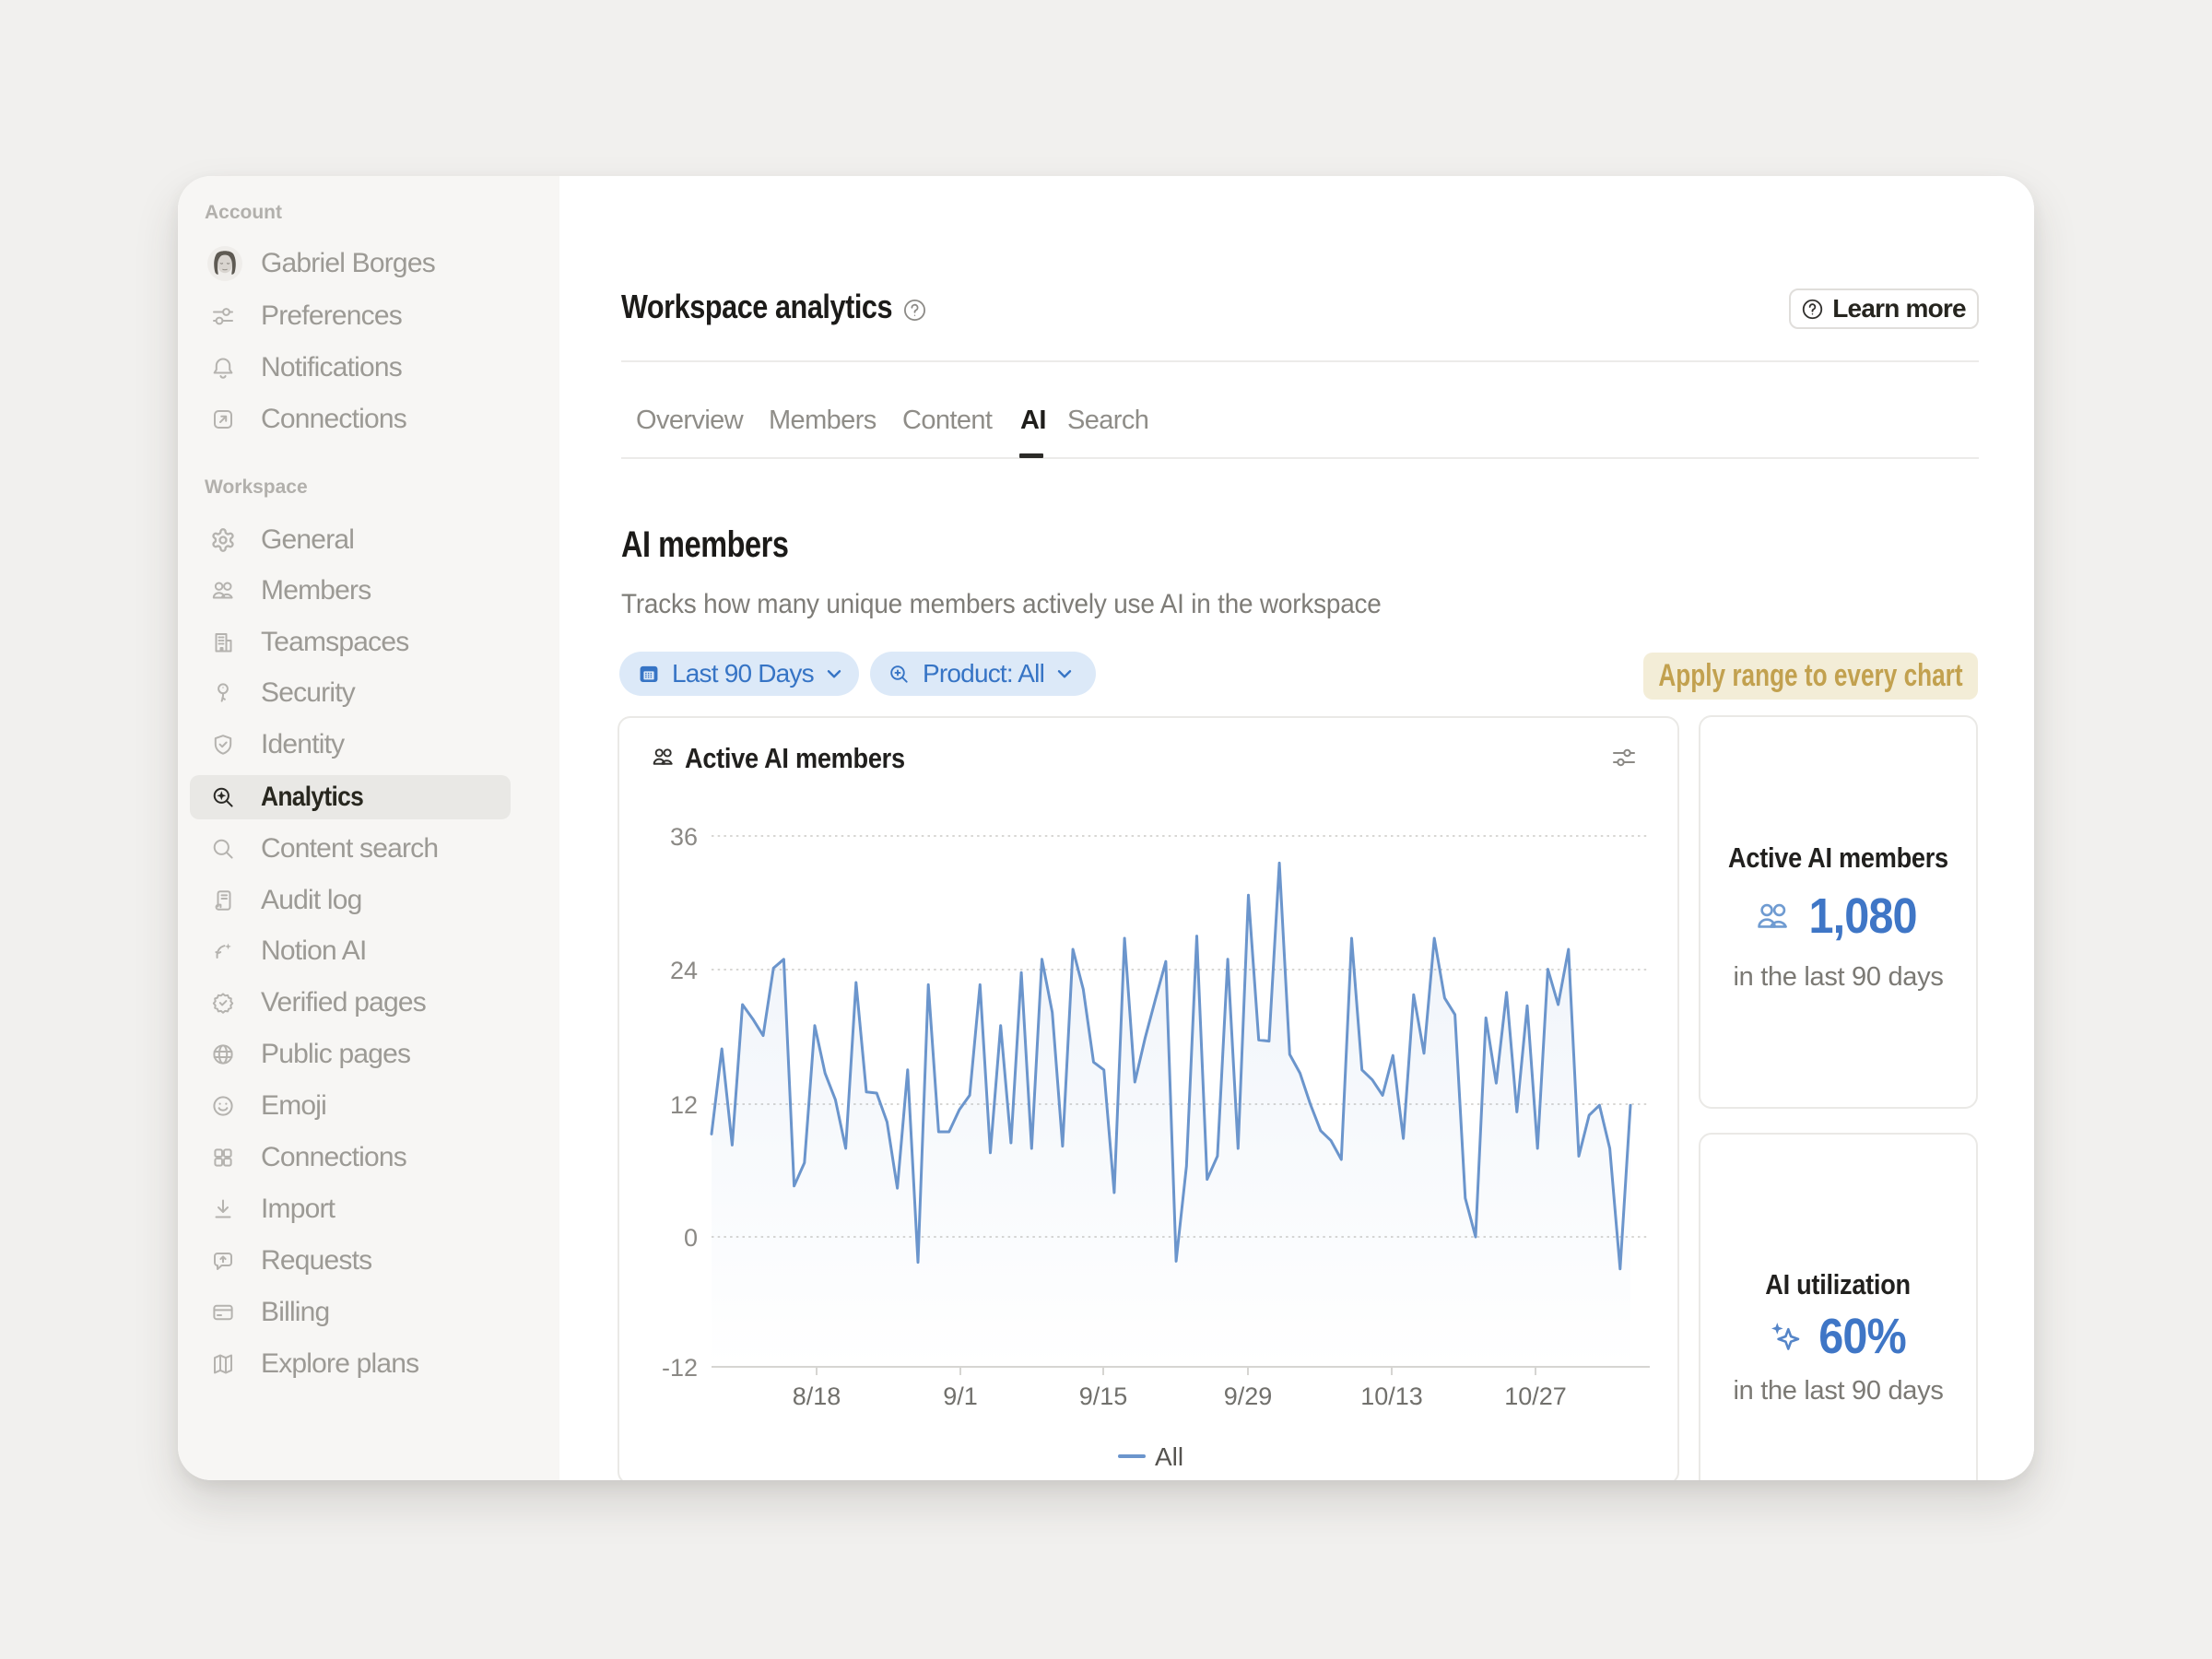  What do you see at coordinates (1391, 1396) in the screenshot?
I see `svg-text: 10/13` at bounding box center [1391, 1396].